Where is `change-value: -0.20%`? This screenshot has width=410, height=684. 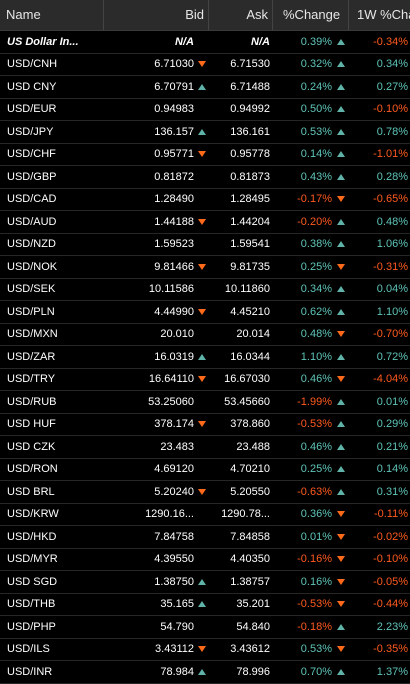
change-value: -0.20% is located at coordinates (314, 221).